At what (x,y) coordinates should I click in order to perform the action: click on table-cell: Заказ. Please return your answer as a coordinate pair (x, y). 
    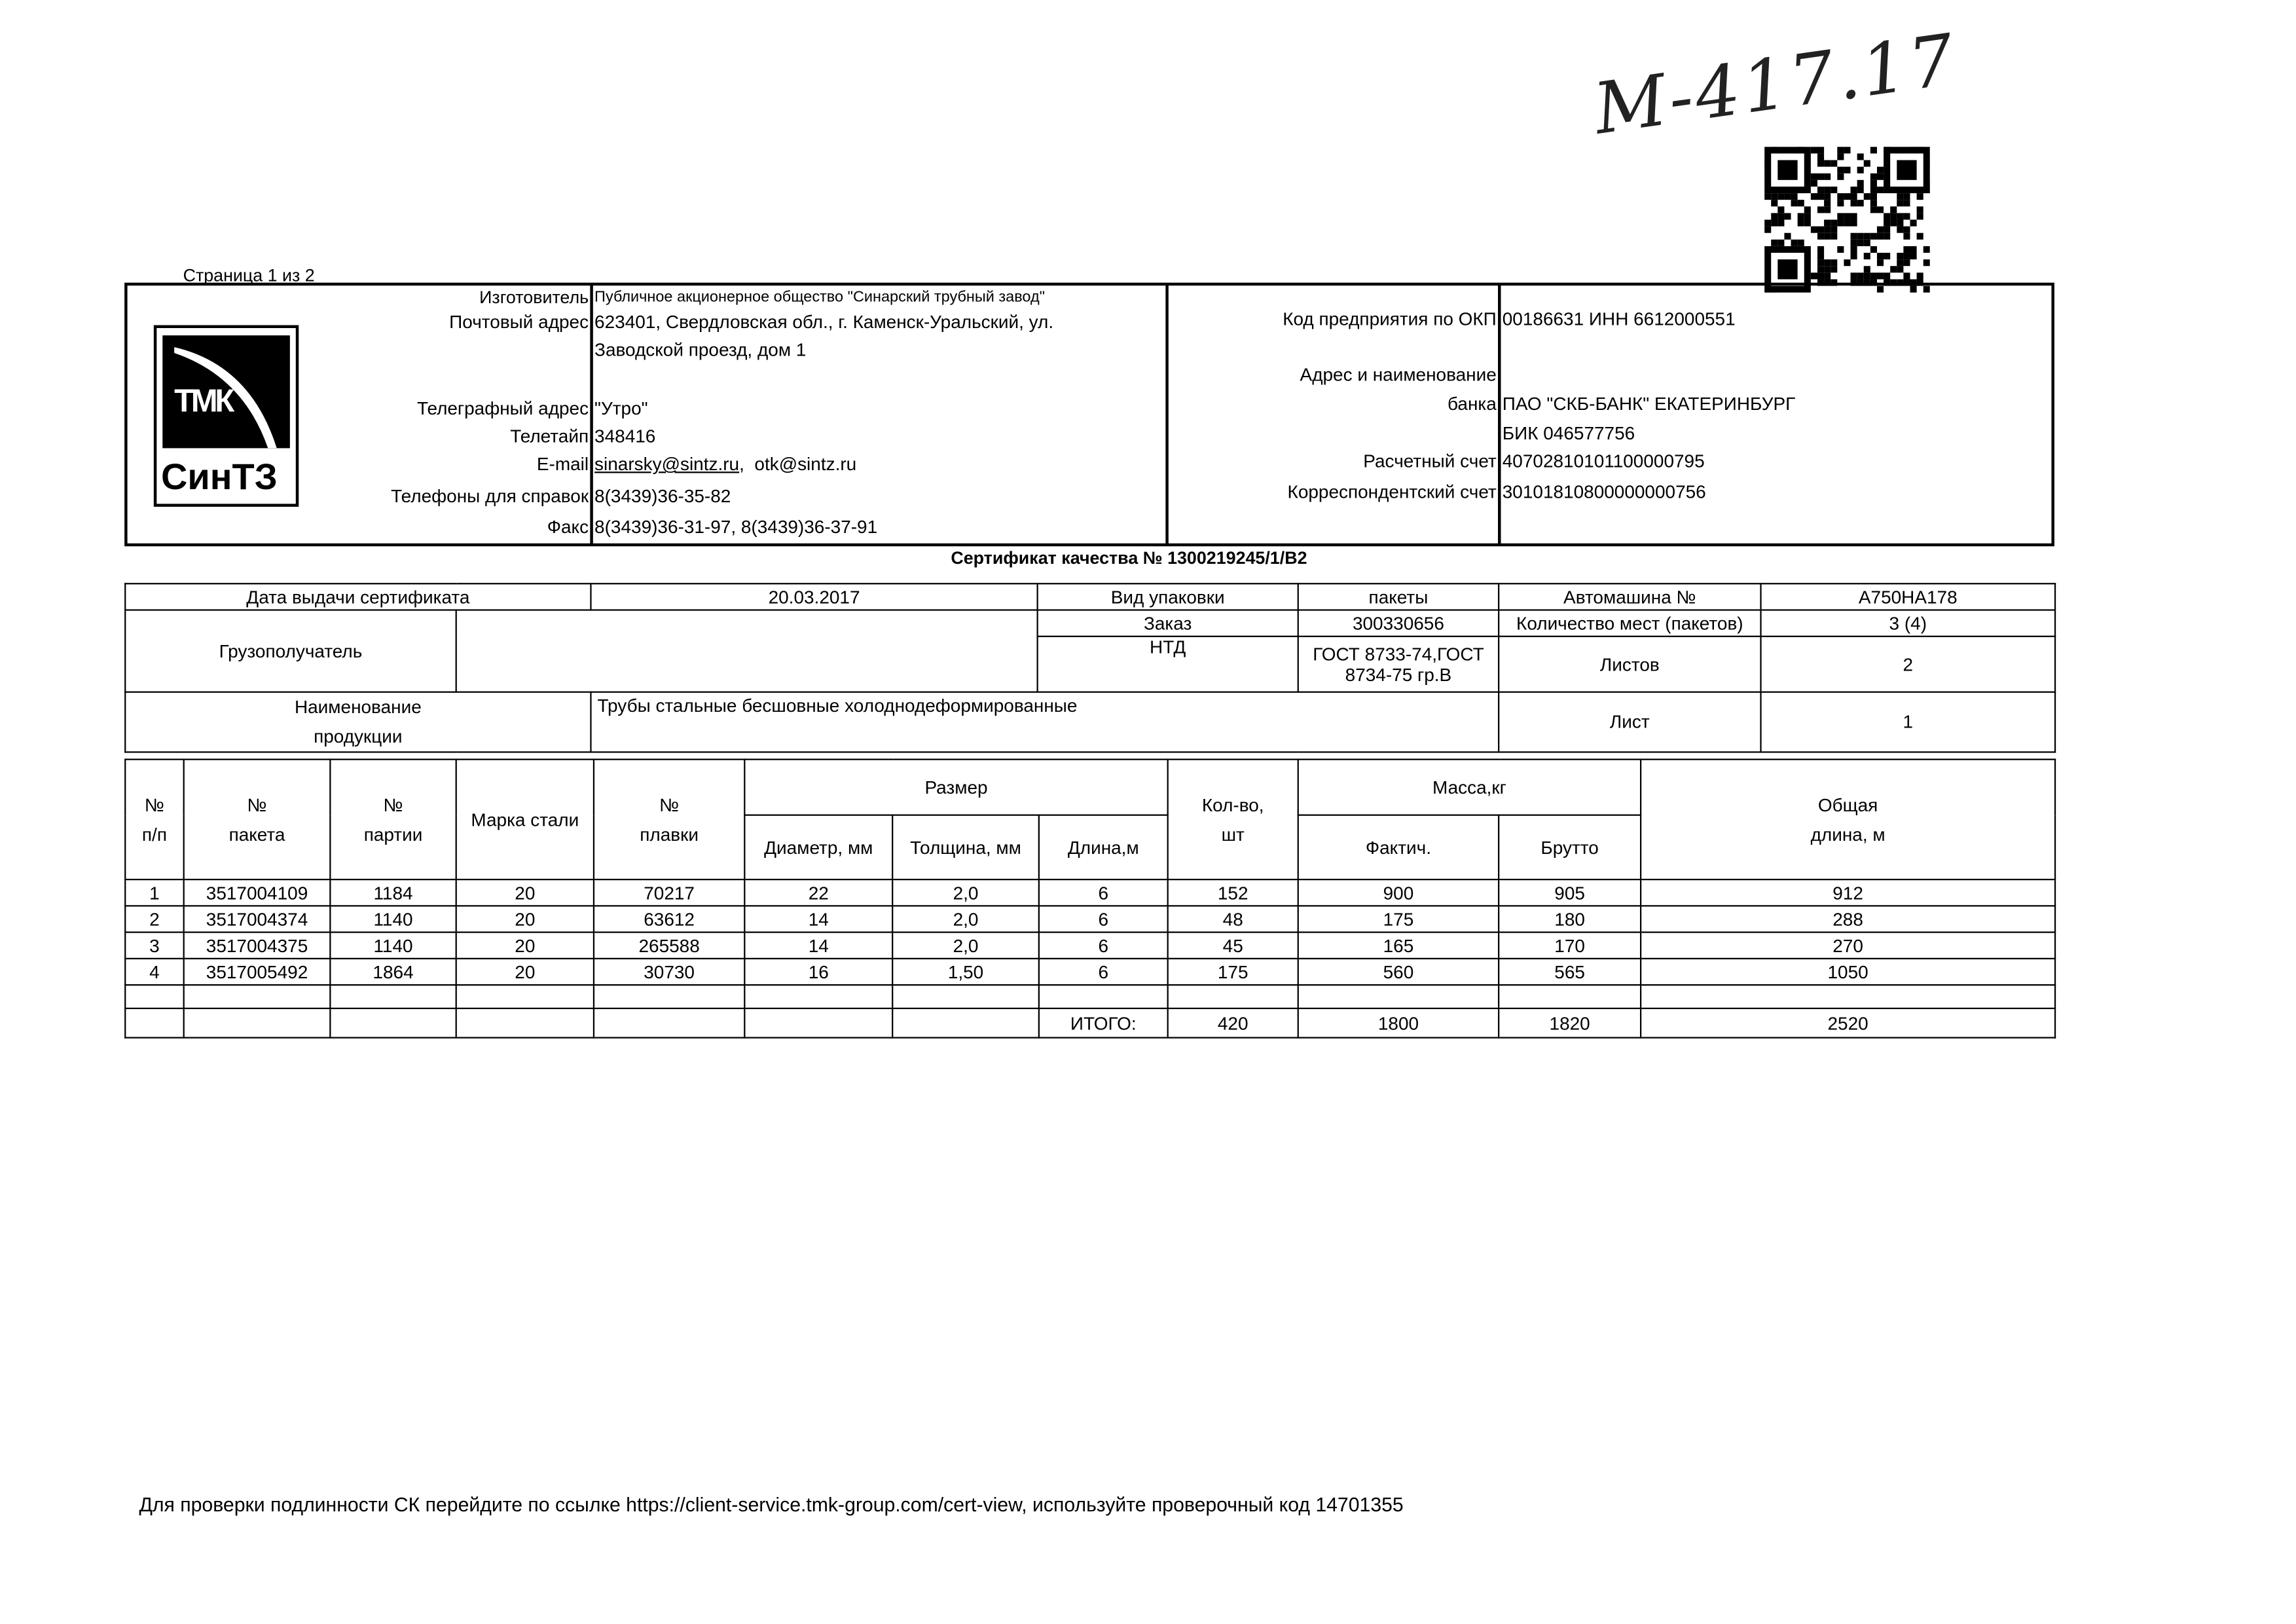
    Looking at the image, I should click on (1167, 623).